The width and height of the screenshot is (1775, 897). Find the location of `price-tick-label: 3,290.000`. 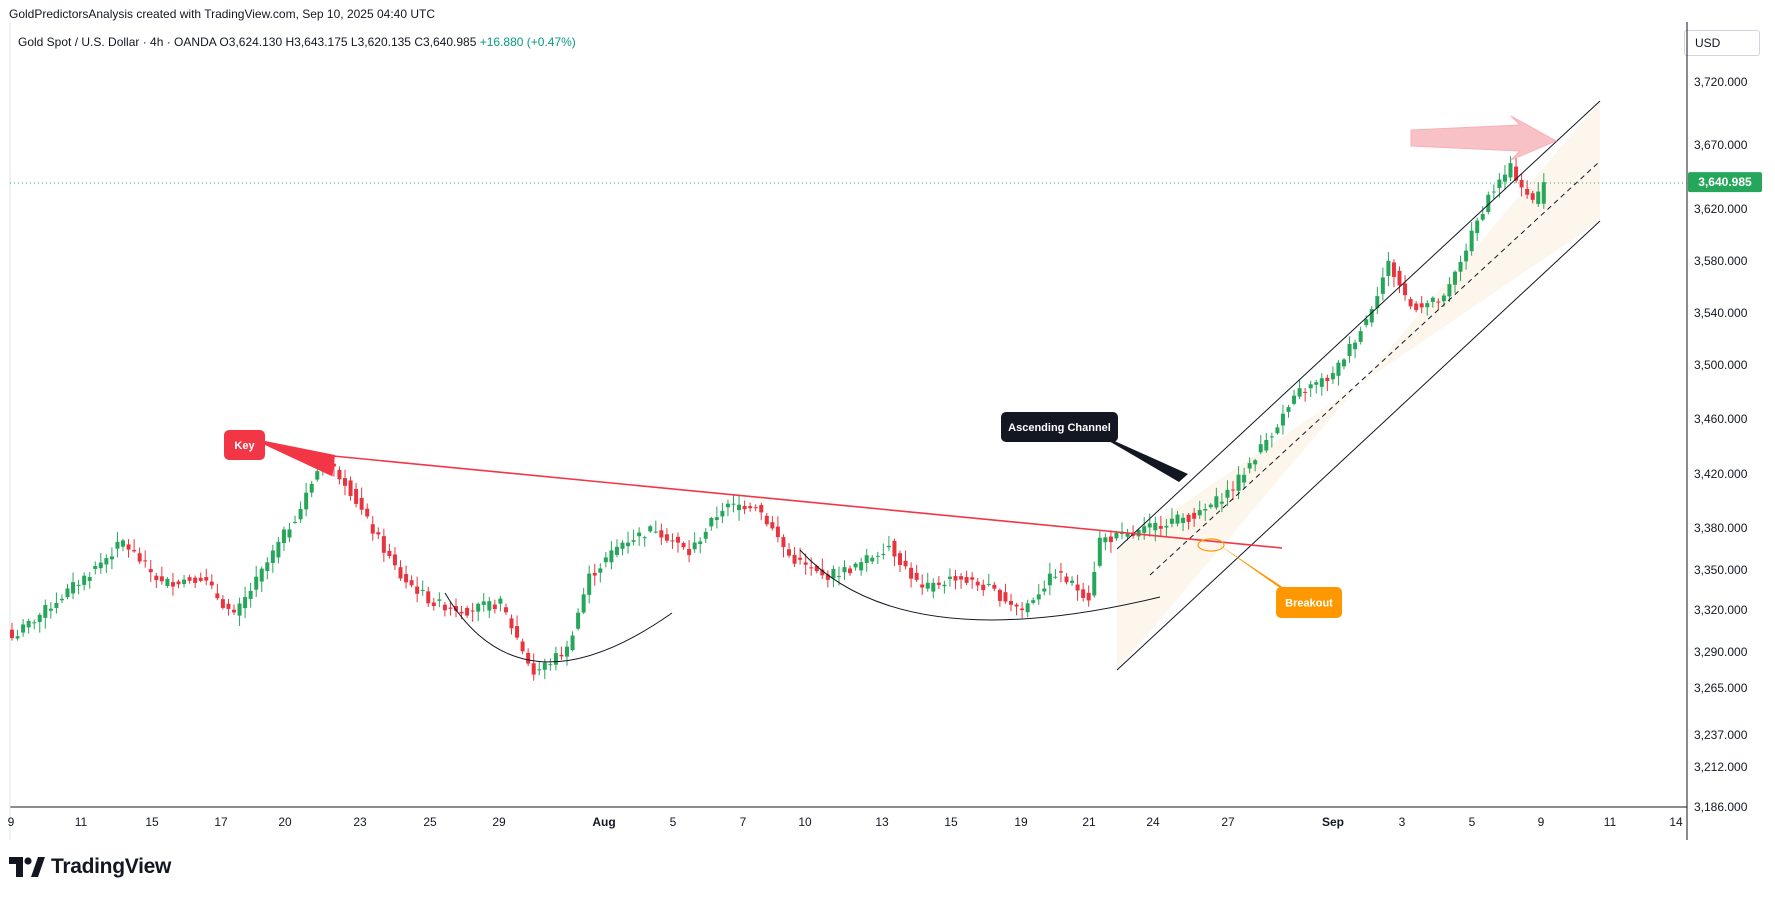

price-tick-label: 3,290.000 is located at coordinates (1721, 652).